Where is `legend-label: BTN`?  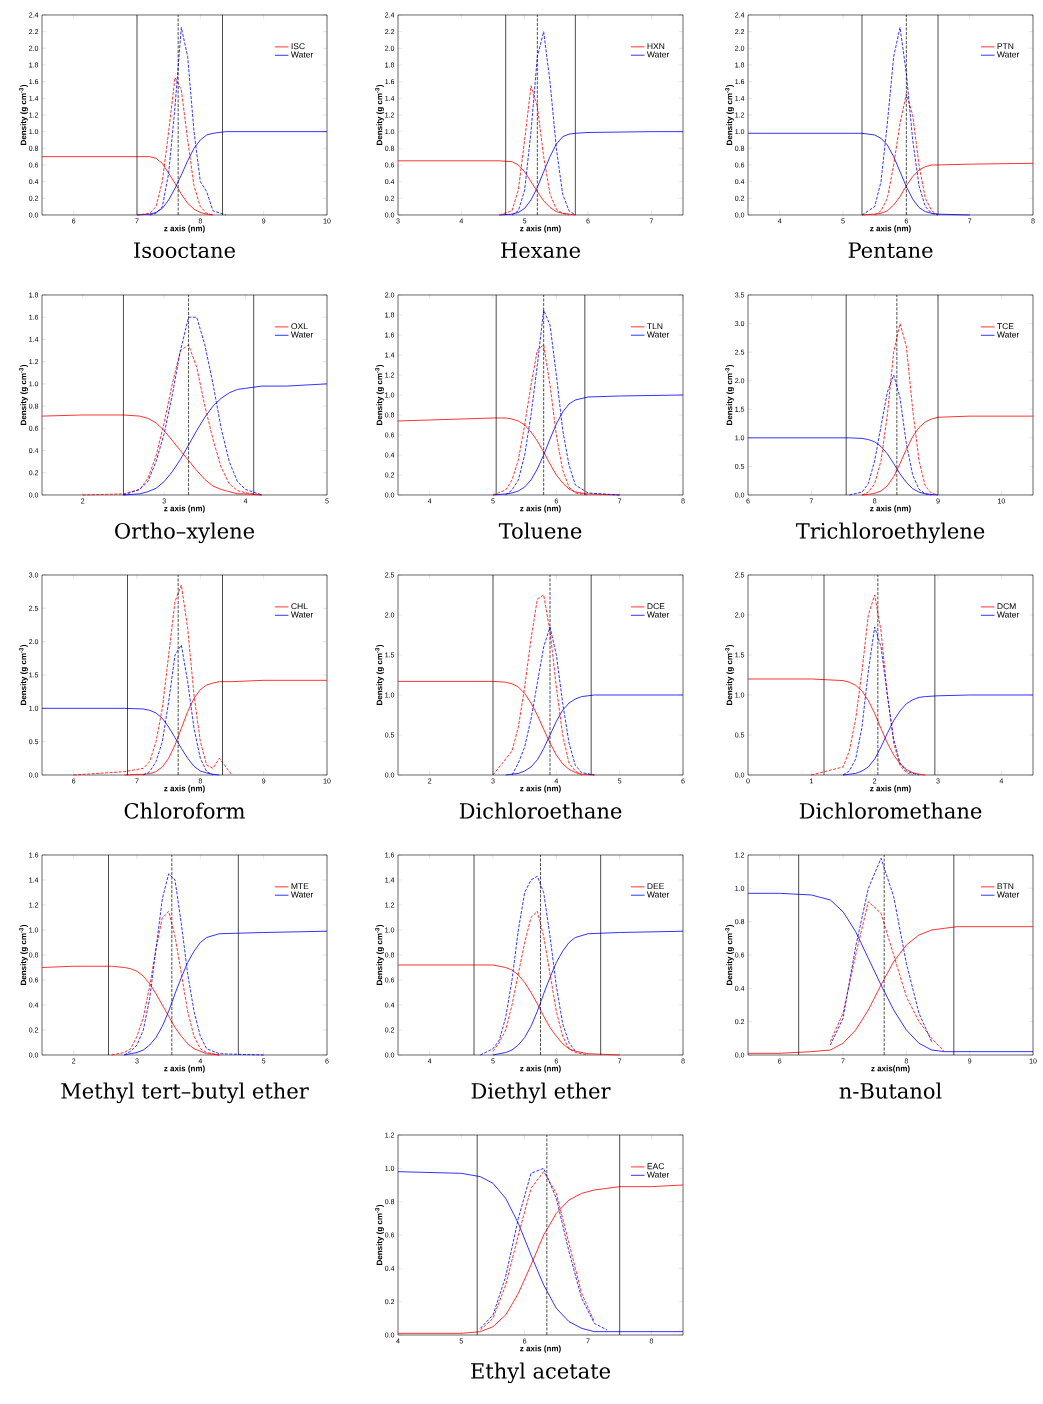 legend-label: BTN is located at coordinates (1005, 886).